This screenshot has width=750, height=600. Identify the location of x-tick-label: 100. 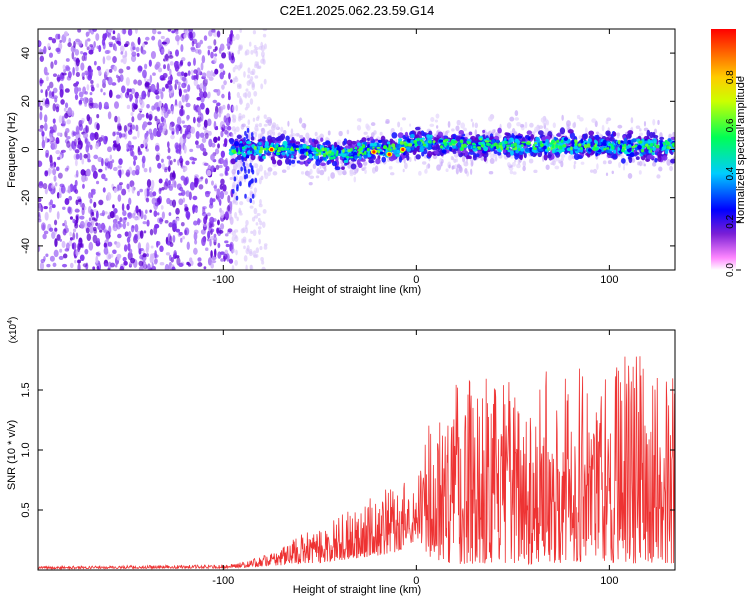
(609, 581).